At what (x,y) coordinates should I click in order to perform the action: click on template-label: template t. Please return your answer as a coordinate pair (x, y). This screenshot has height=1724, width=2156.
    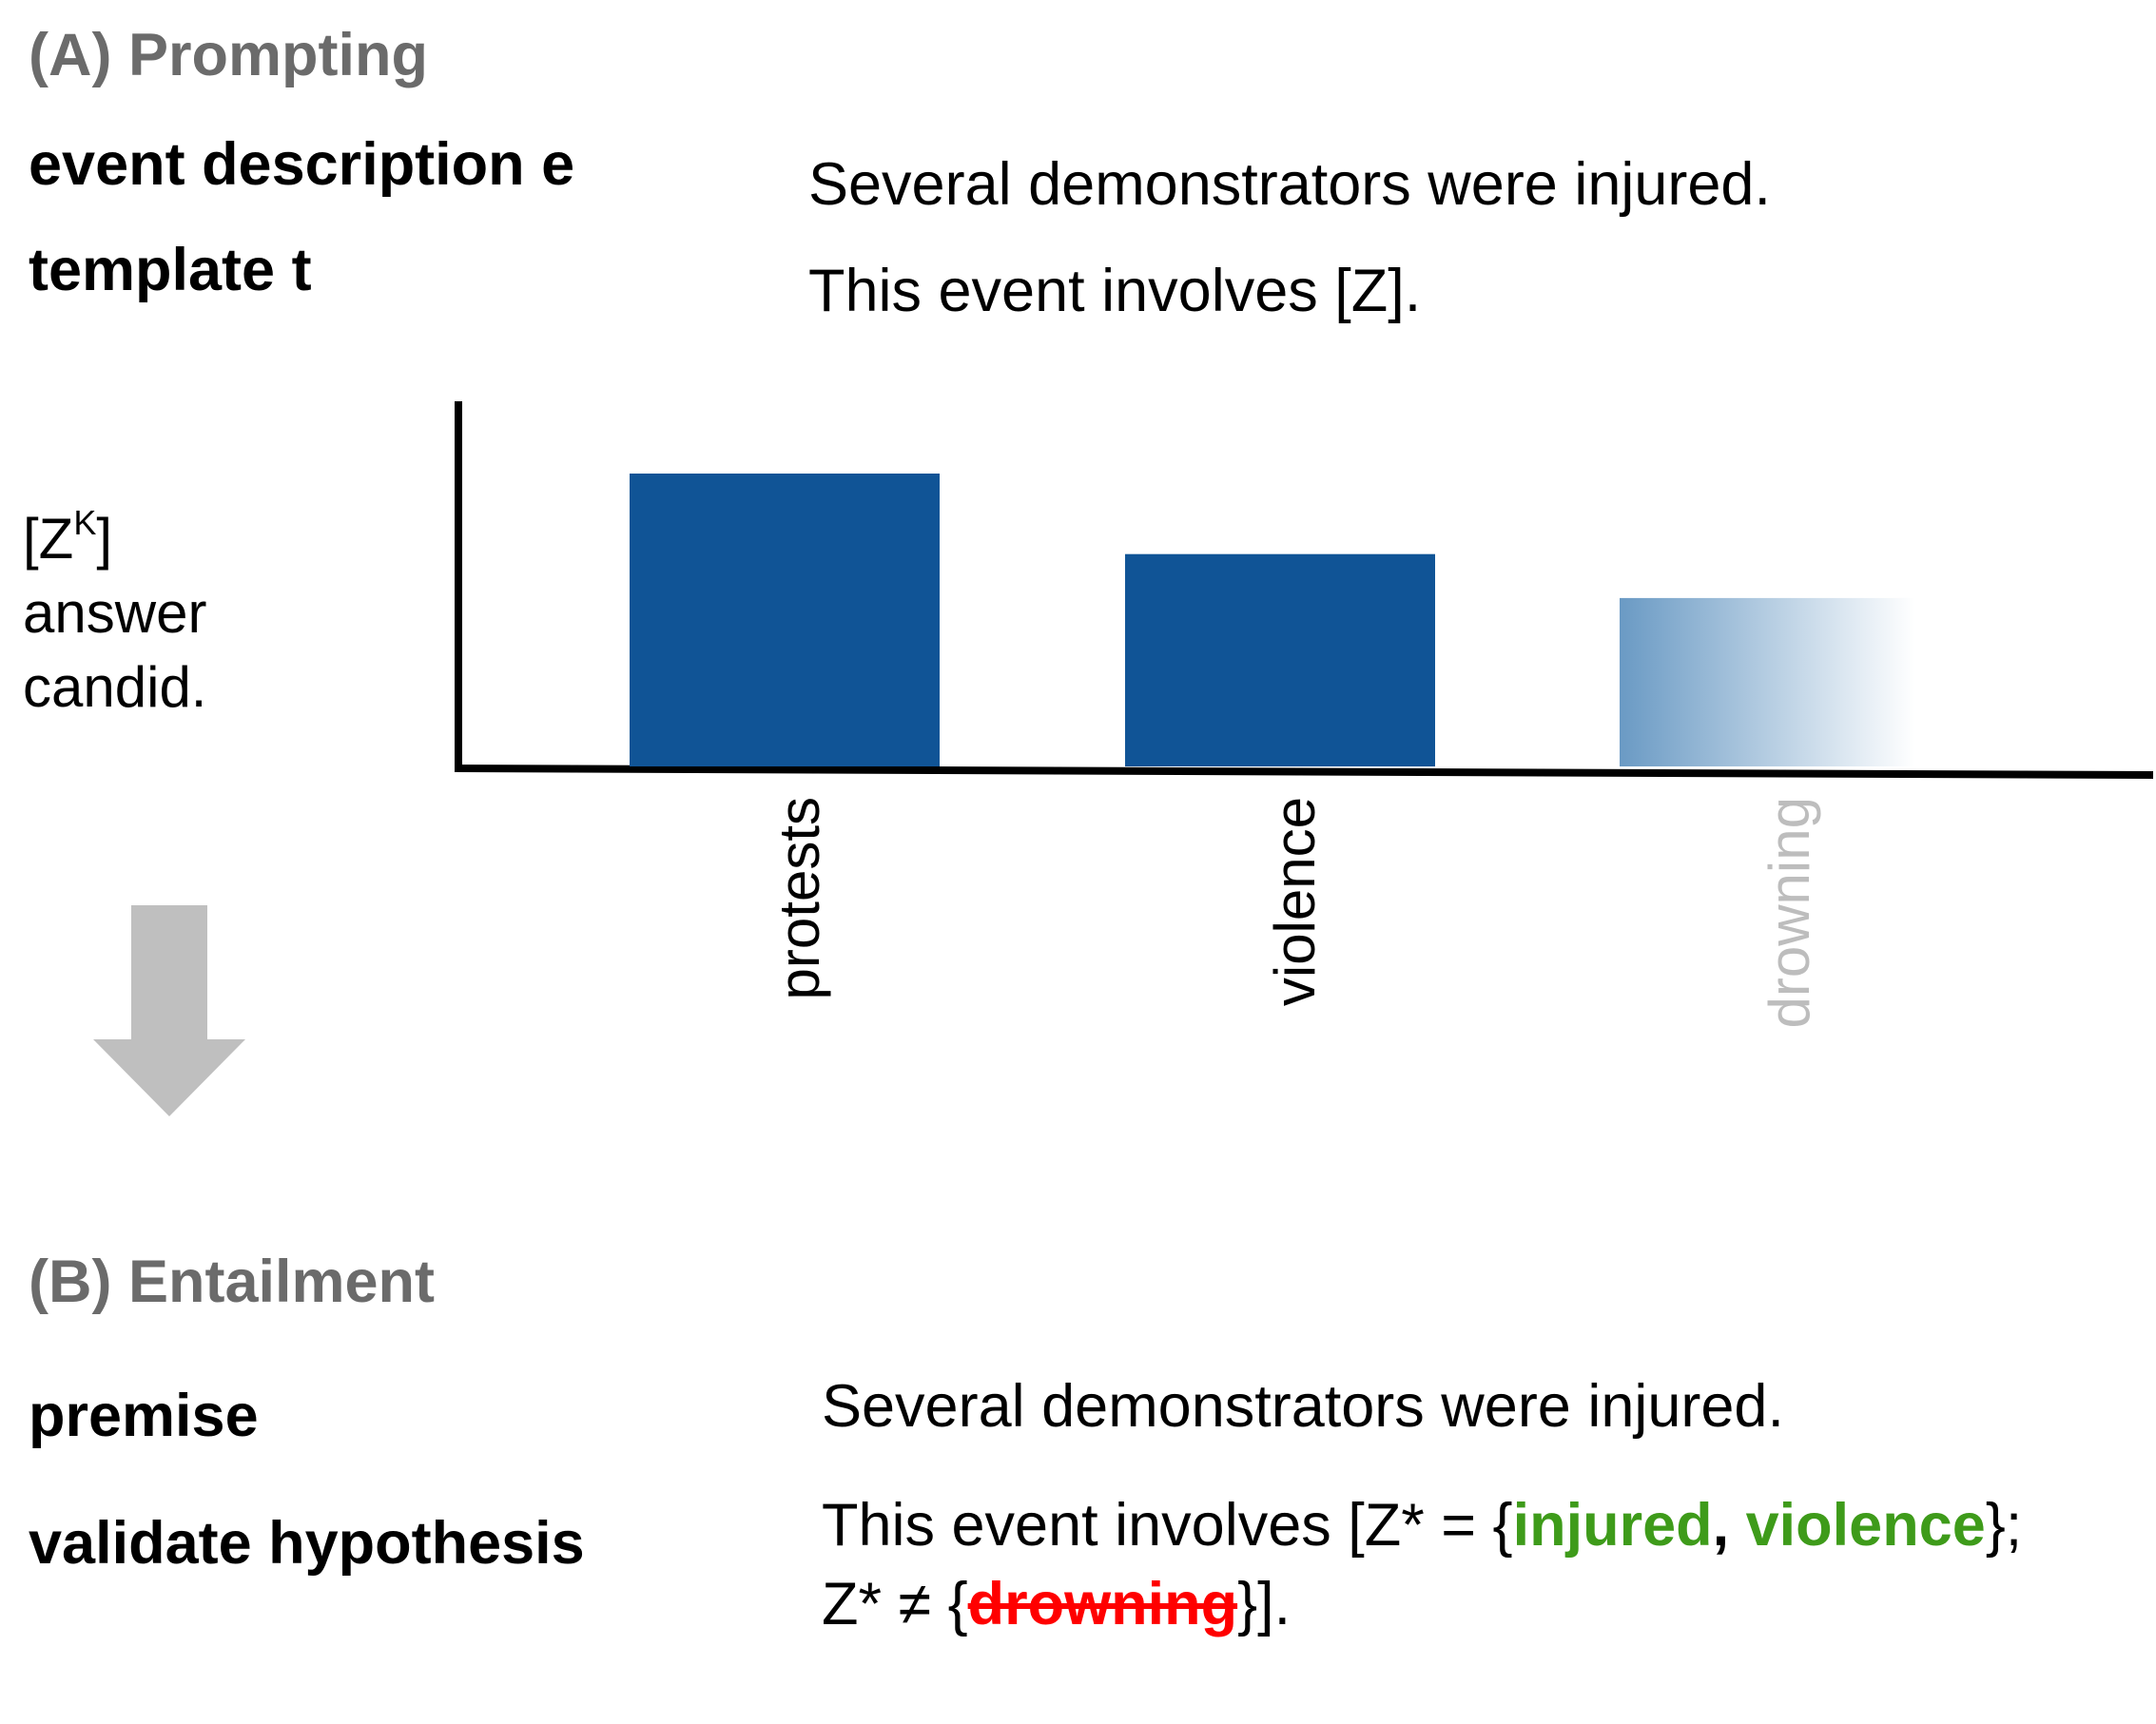
    Looking at the image, I should click on (170, 270).